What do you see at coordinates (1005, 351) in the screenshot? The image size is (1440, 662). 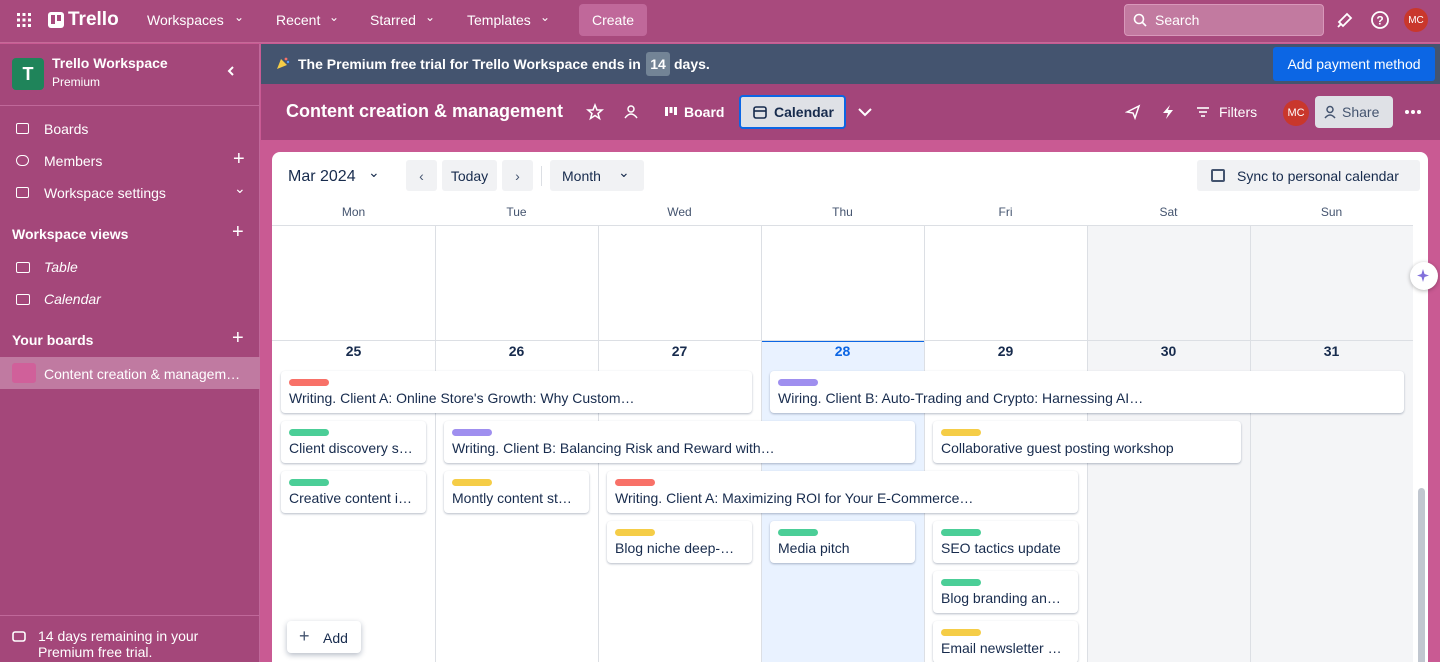 I see `date: 29` at bounding box center [1005, 351].